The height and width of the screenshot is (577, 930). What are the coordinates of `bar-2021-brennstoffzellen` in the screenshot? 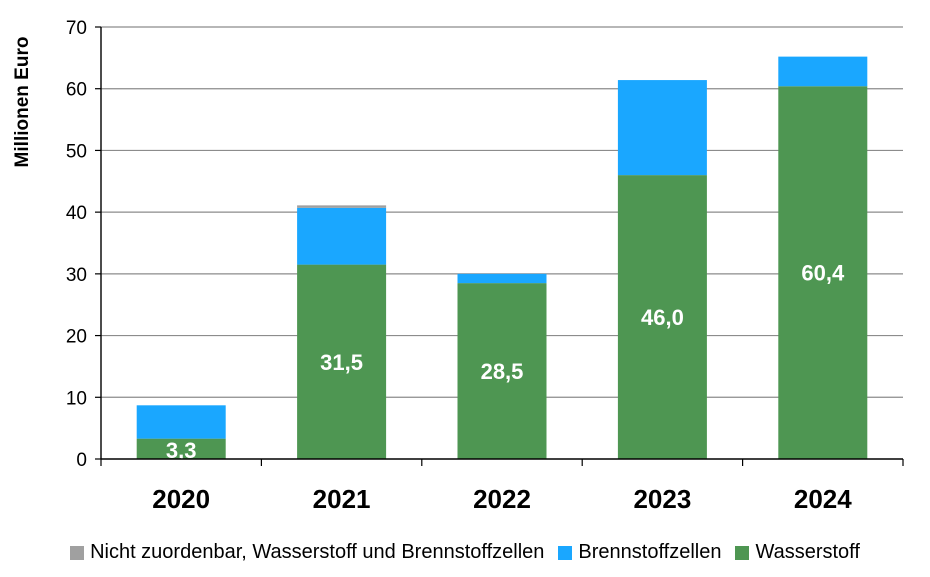 It's located at (342, 236).